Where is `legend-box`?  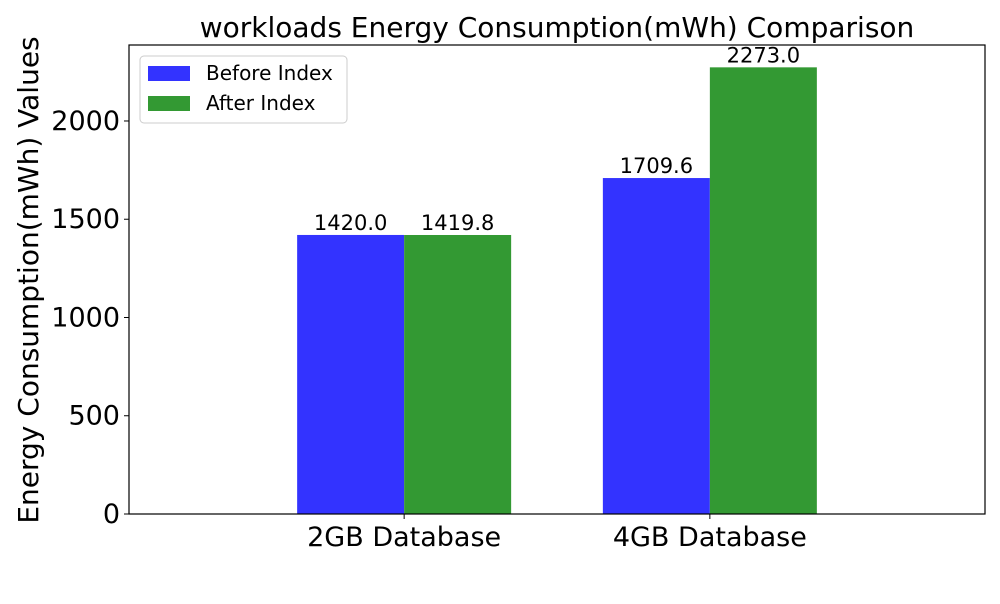
legend-box is located at coordinates (243, 89).